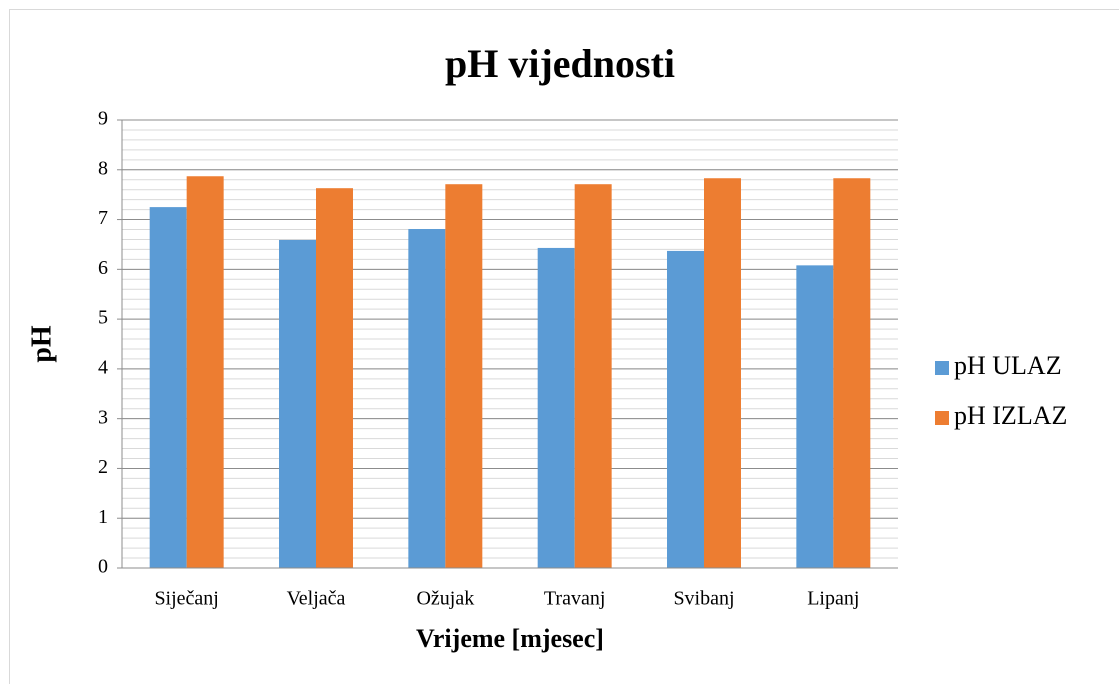  Describe the element at coordinates (41, 344) in the screenshot. I see `y-axis-label: pH` at that location.